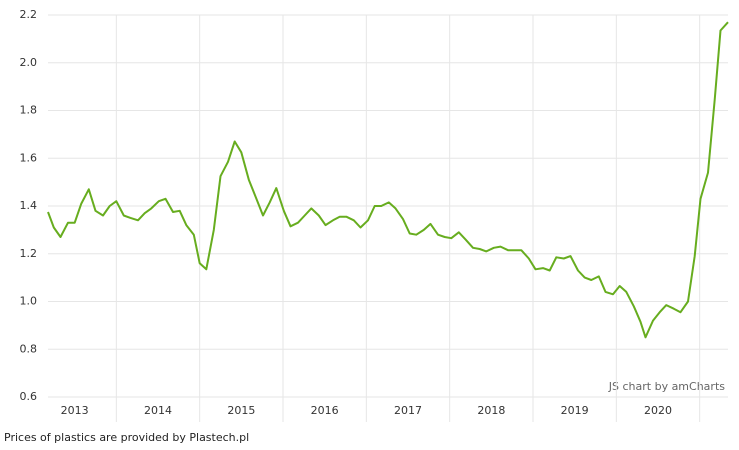  Describe the element at coordinates (29, 62) in the screenshot. I see `y-tick-label: 2.0` at that location.